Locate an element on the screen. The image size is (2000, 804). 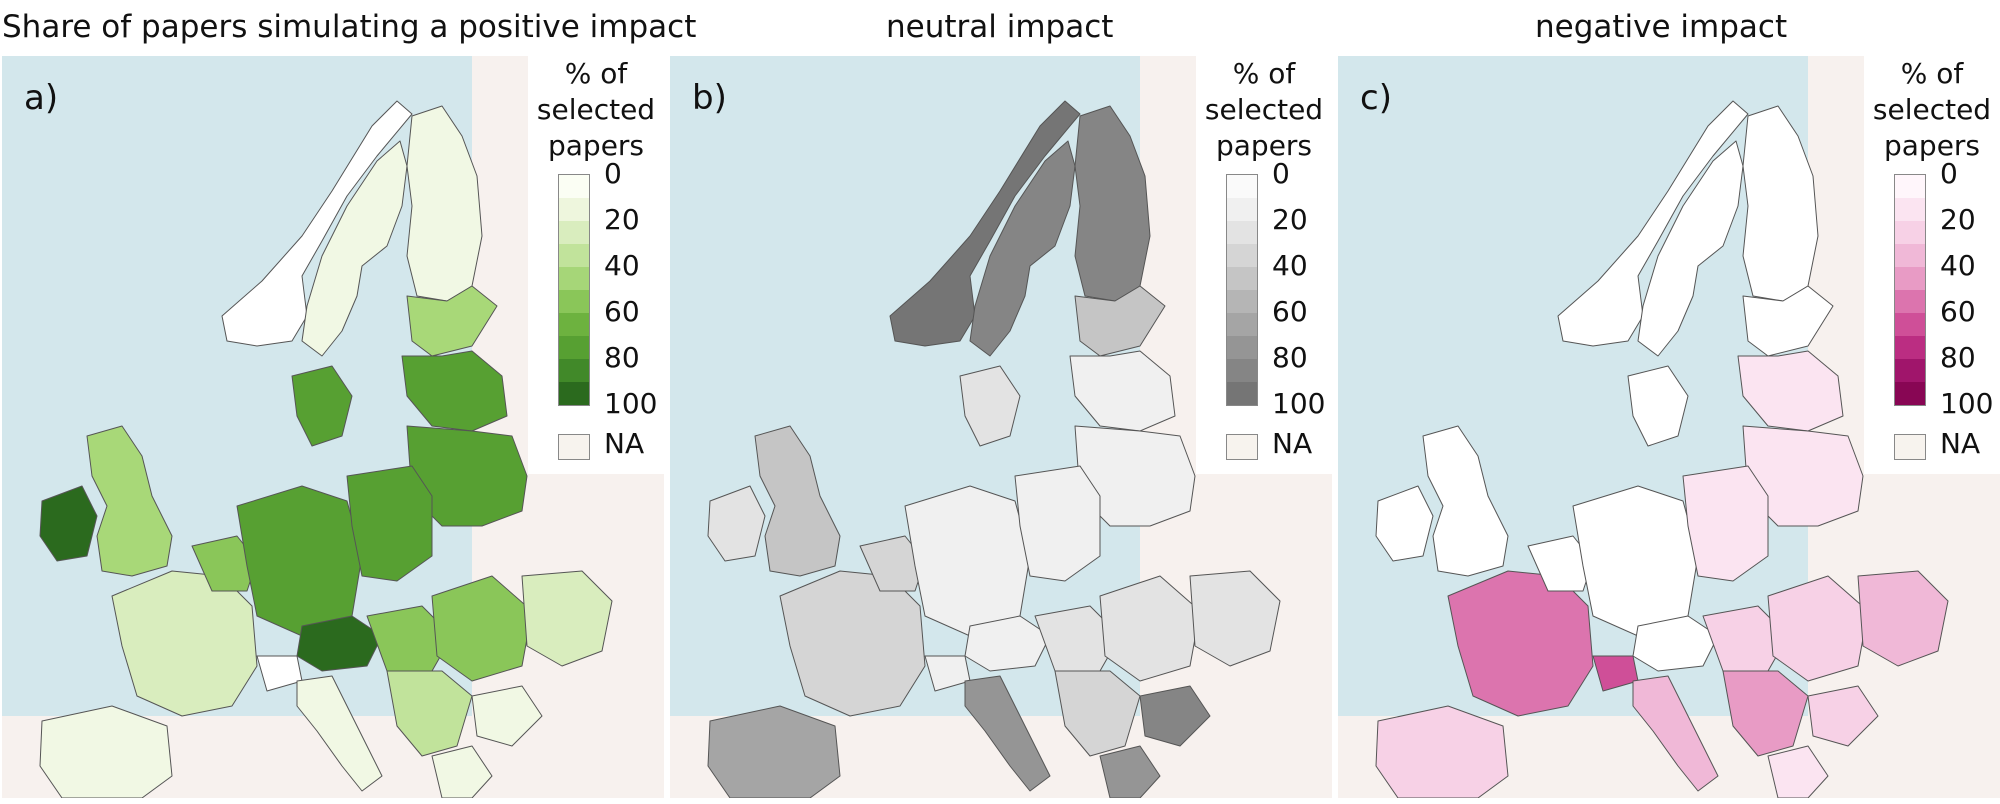
region-italy is located at coordinates (1675, 733).